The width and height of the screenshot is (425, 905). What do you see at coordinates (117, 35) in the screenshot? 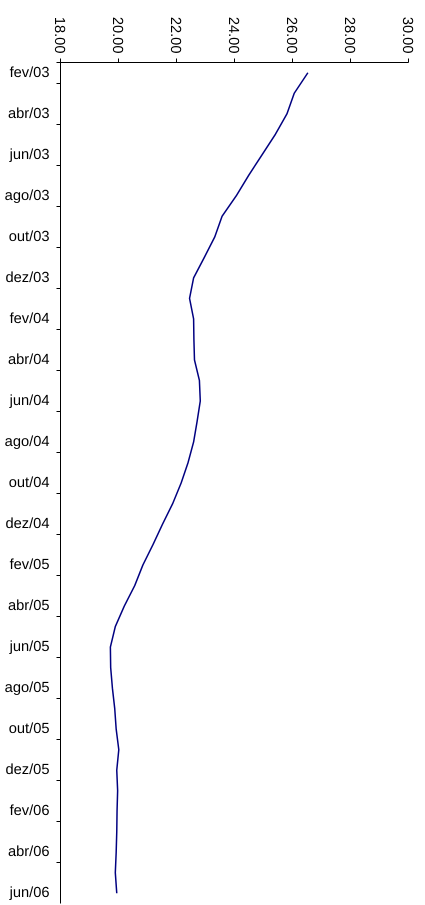
I see `x-tick-label: 20.00` at bounding box center [117, 35].